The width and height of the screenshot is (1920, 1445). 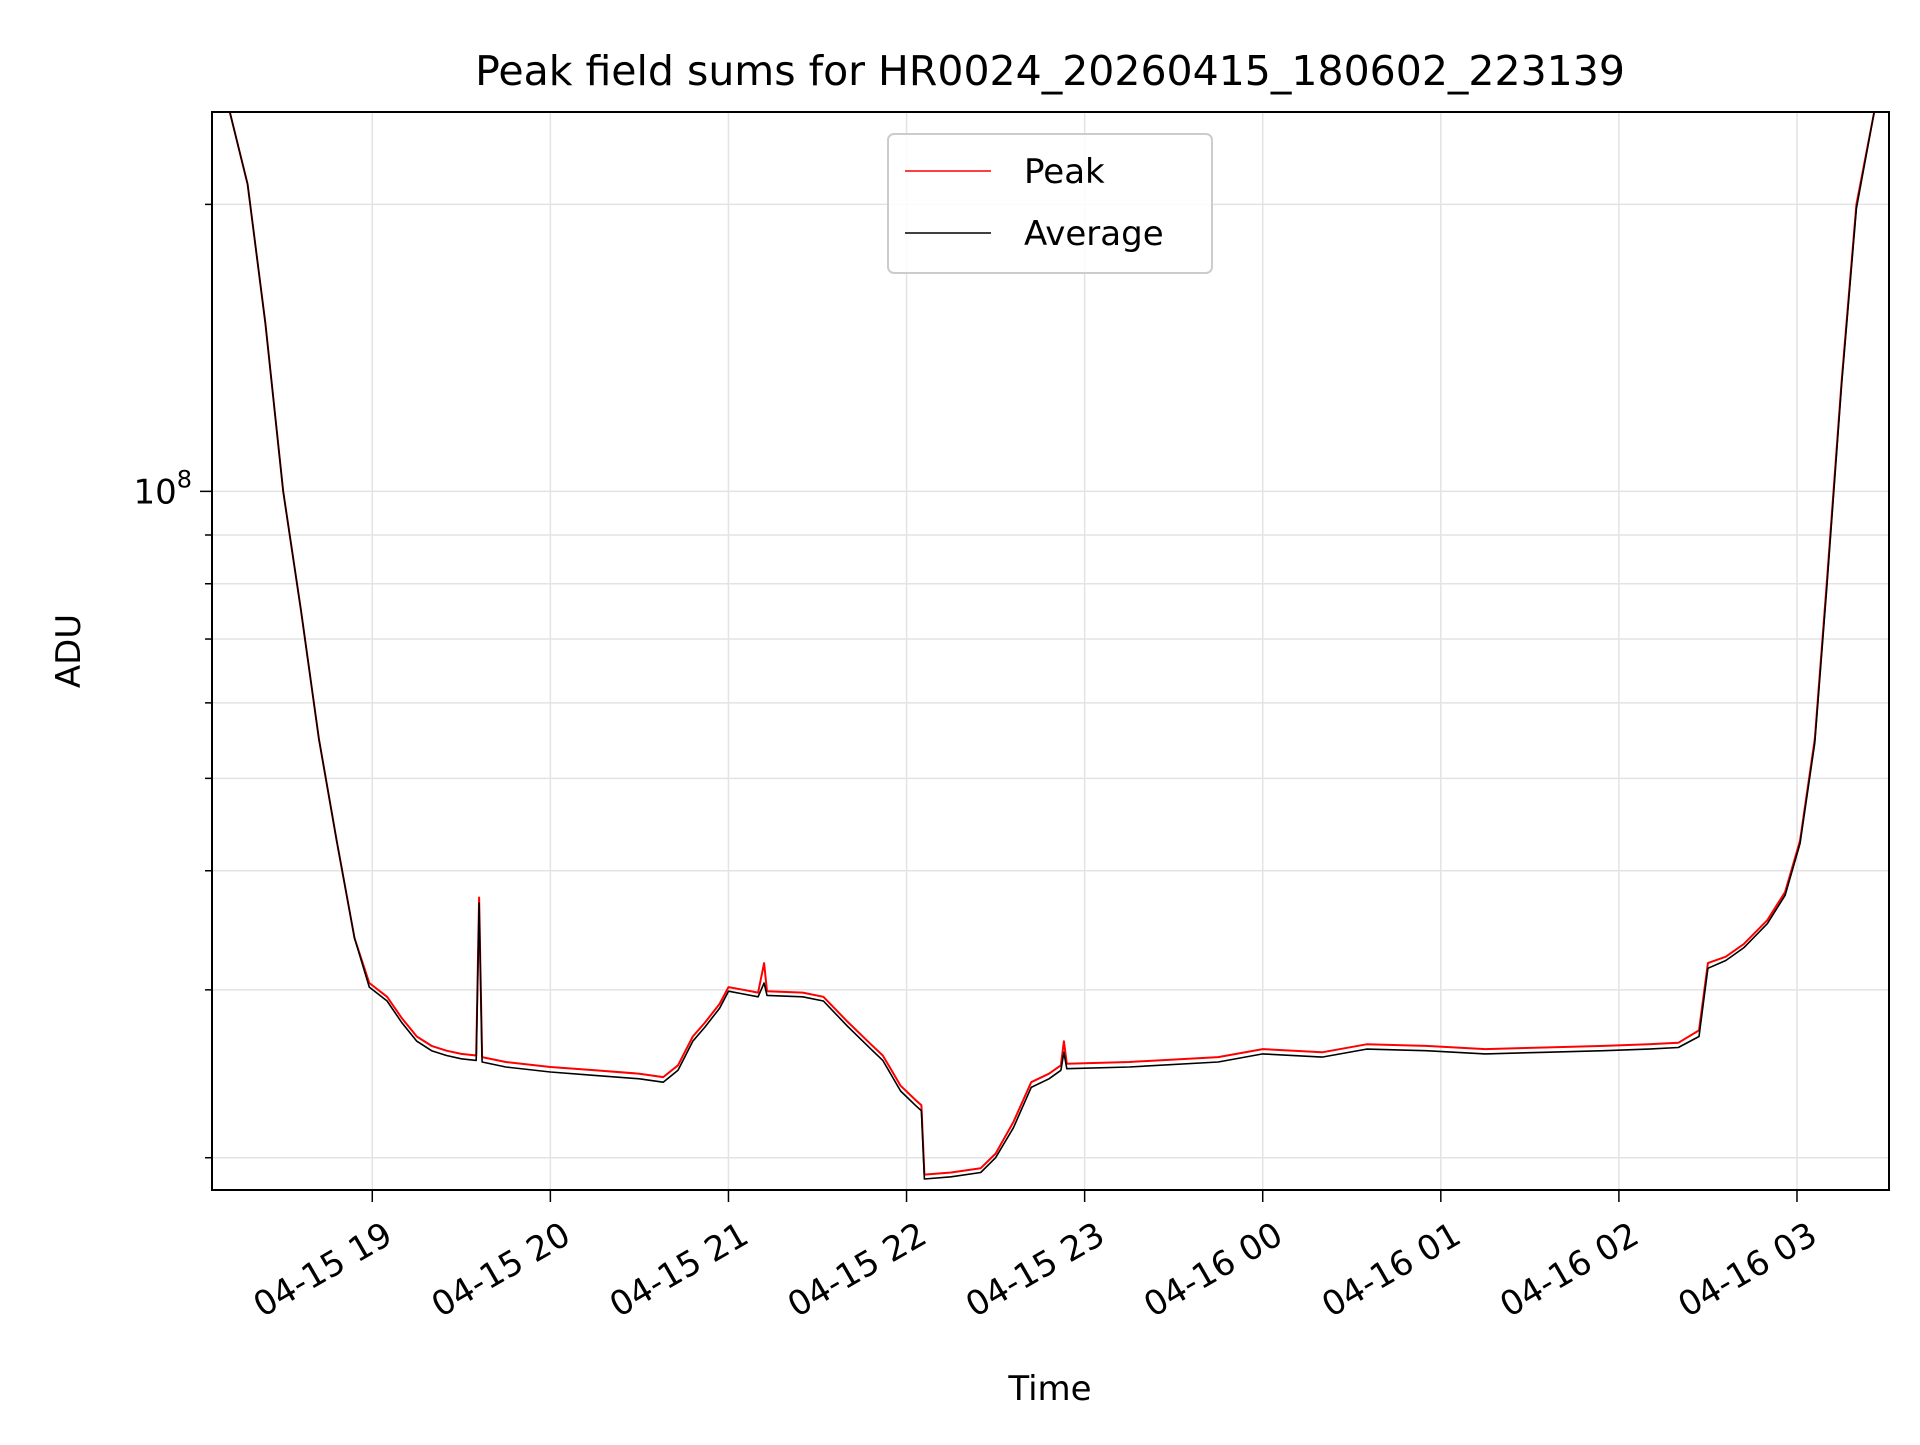 I want to click on y-tick-label-base: 10, so click(x=154, y=492).